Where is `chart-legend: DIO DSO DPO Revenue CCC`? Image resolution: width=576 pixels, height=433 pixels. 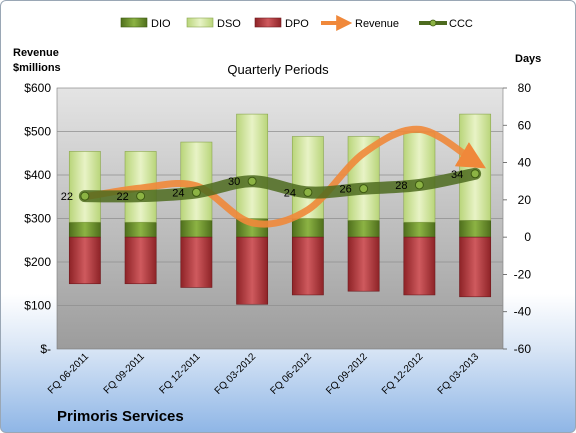
chart-legend: DIO DSO DPO Revenue CCC is located at coordinates (296, 23).